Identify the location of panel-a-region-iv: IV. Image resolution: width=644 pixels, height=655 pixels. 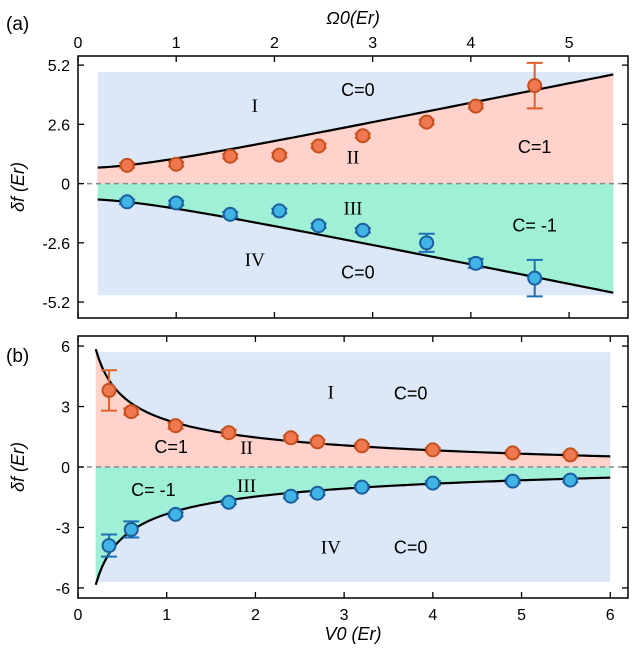
(255, 260).